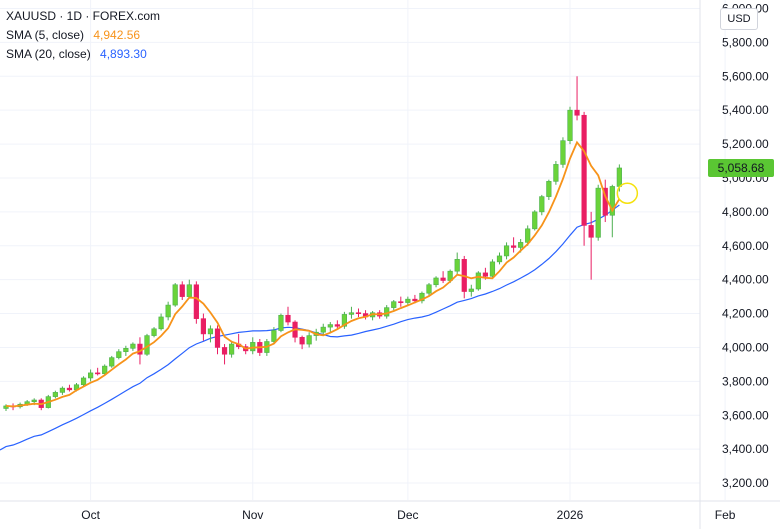  I want to click on sma5-value: 4,942.56, so click(117, 35).